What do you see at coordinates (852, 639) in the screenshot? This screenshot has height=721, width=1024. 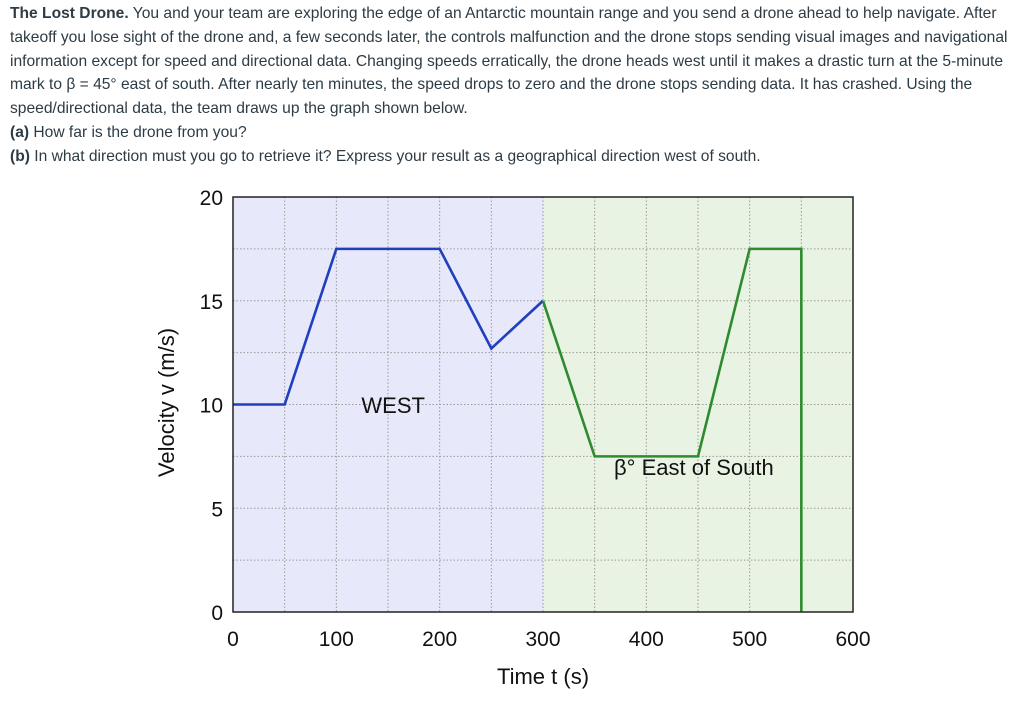 I see `x-tick-label: 600` at bounding box center [852, 639].